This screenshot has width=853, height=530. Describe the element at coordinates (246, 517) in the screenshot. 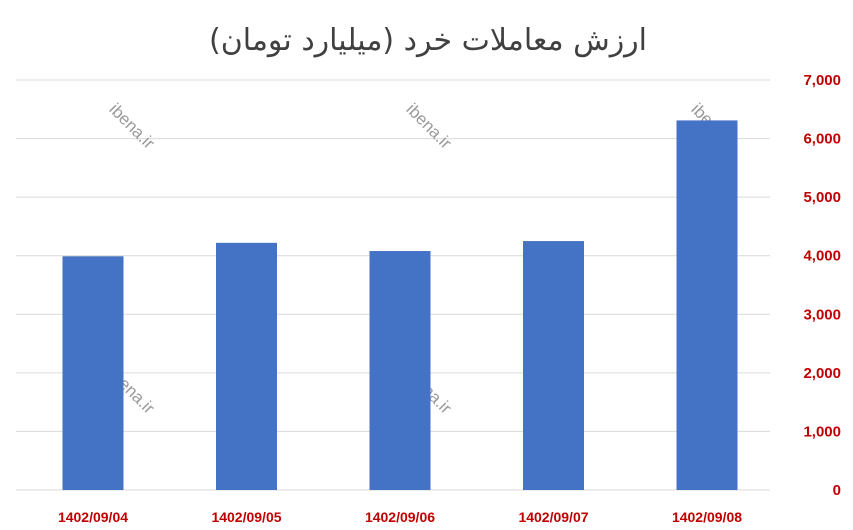

I see `x-tick-label: 1402/09/05` at that location.